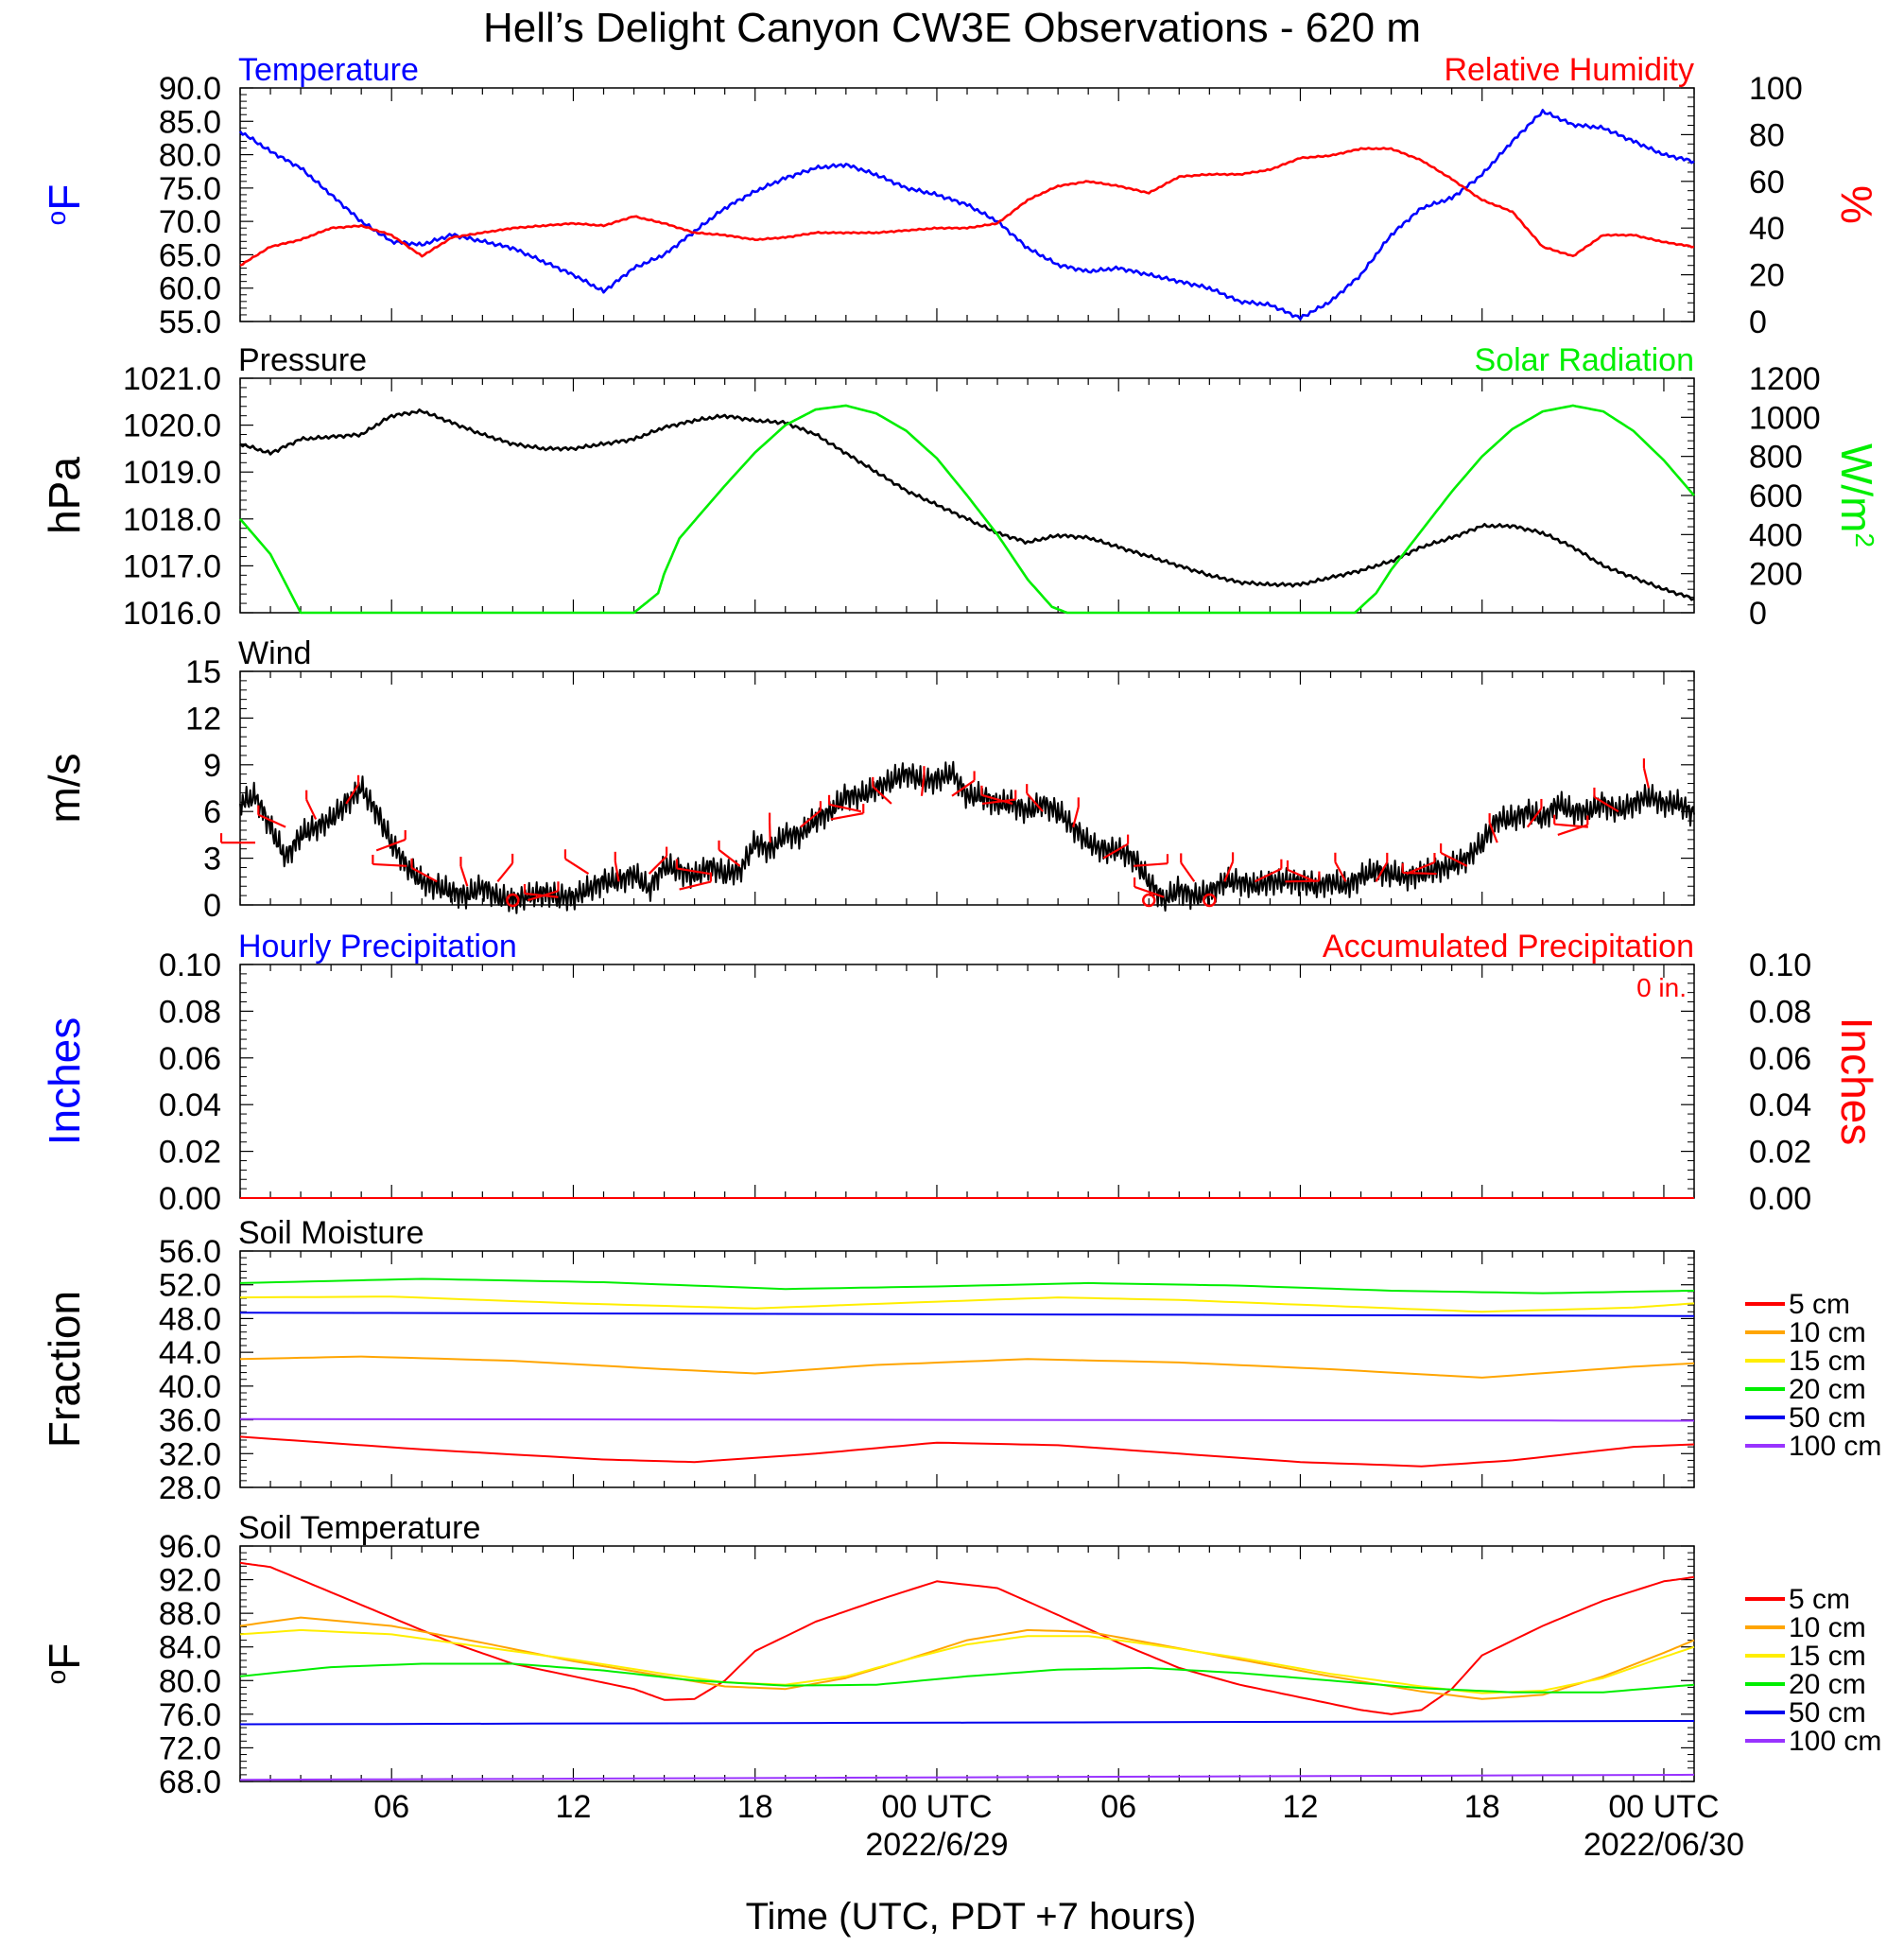 The width and height of the screenshot is (1904, 1946). Describe the element at coordinates (1776, 89) in the screenshot. I see `y-right-tick-label: 100` at that location.